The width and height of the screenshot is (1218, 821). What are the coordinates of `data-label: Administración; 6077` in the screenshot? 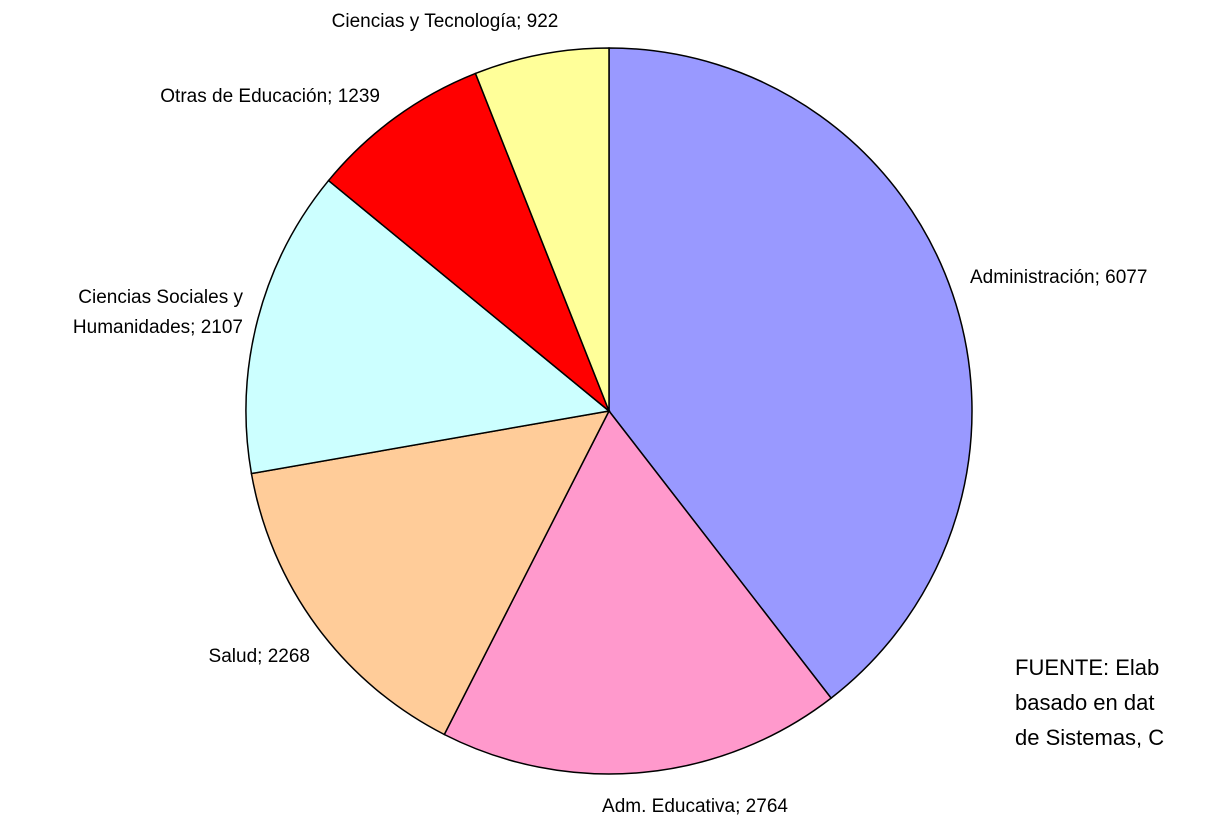 It's located at (1058, 278).